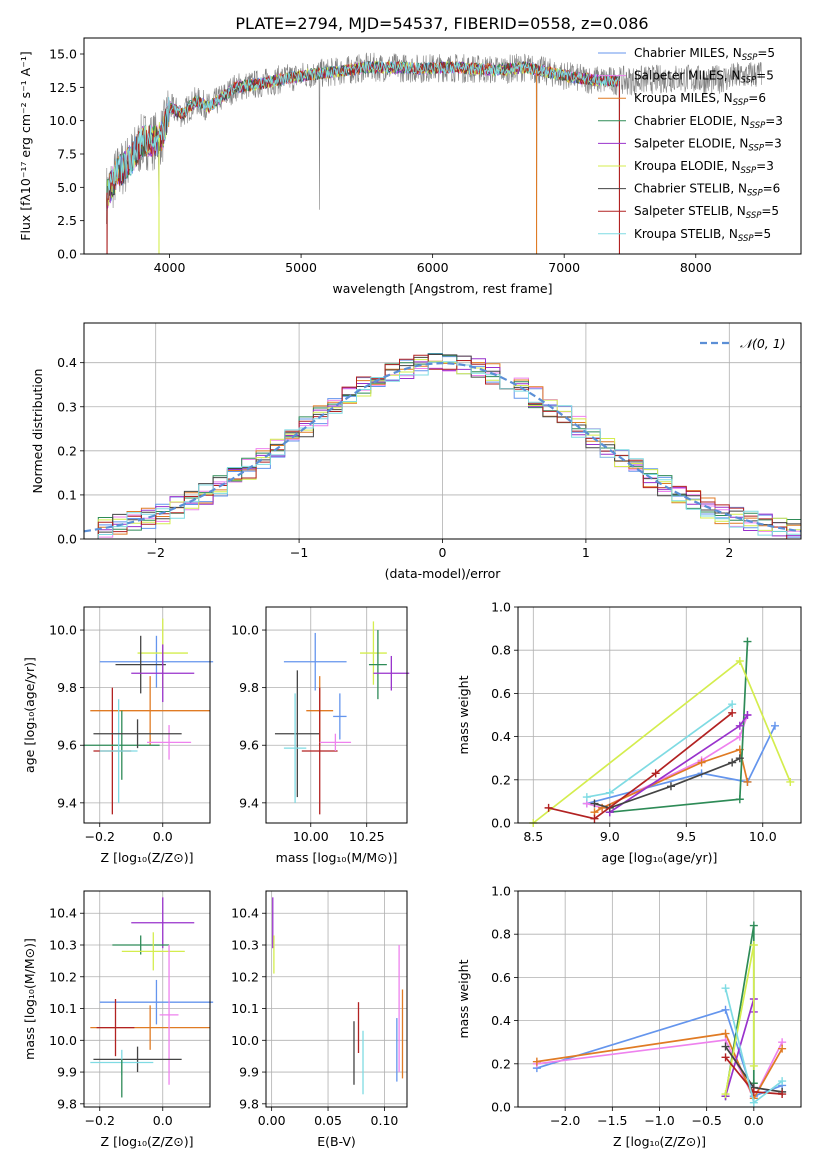  What do you see at coordinates (63, 945) in the screenshot?
I see `y-tick-label: 10.3` at bounding box center [63, 945].